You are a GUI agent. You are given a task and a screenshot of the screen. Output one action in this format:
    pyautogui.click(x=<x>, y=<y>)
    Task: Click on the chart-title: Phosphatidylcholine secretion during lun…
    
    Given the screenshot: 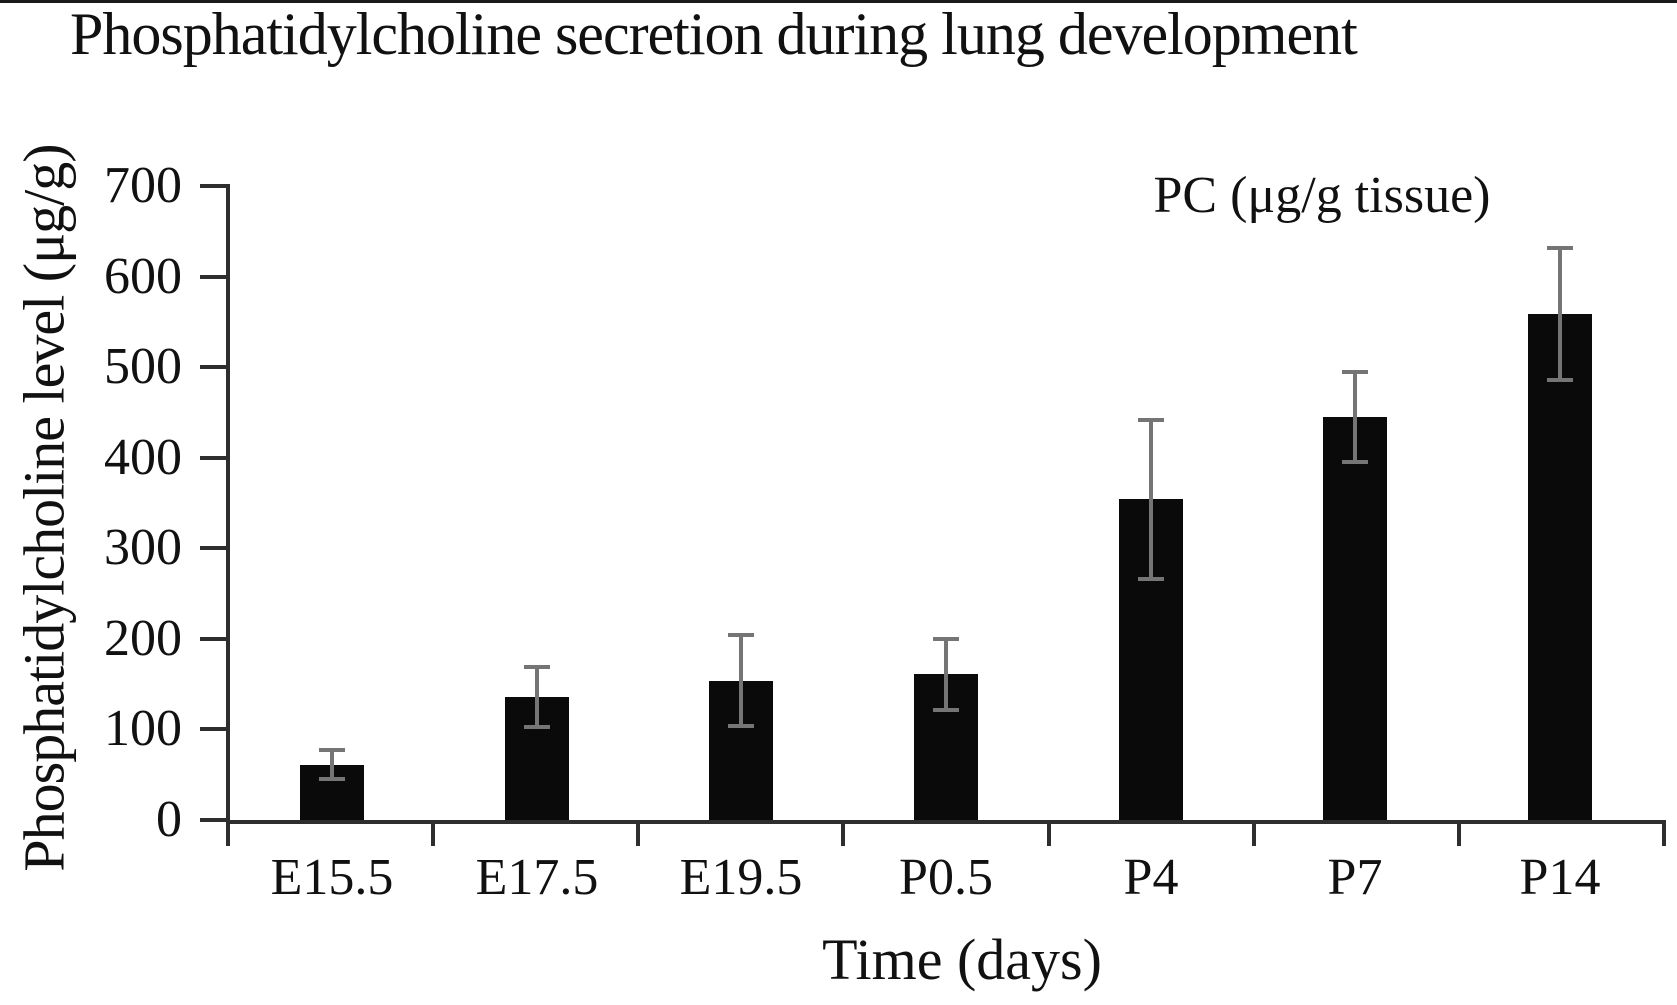 What is the action you would take?
    pyautogui.click(x=714, y=34)
    